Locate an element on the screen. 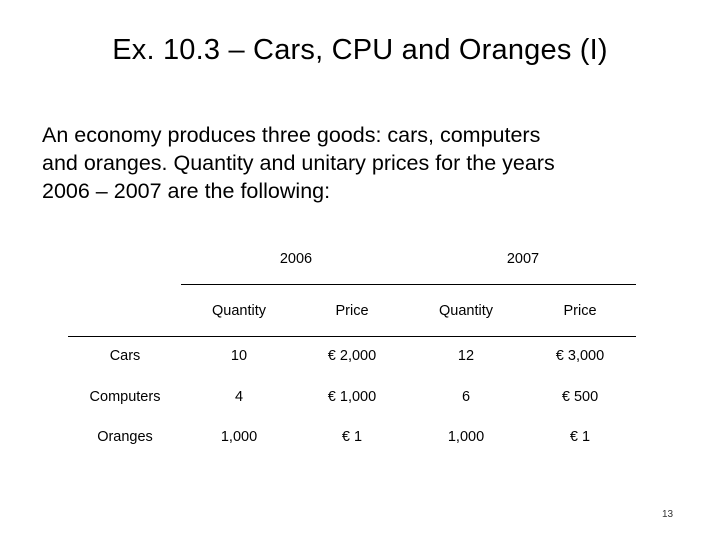 The height and width of the screenshot is (540, 720). row-label: Oranges is located at coordinates (125, 437).